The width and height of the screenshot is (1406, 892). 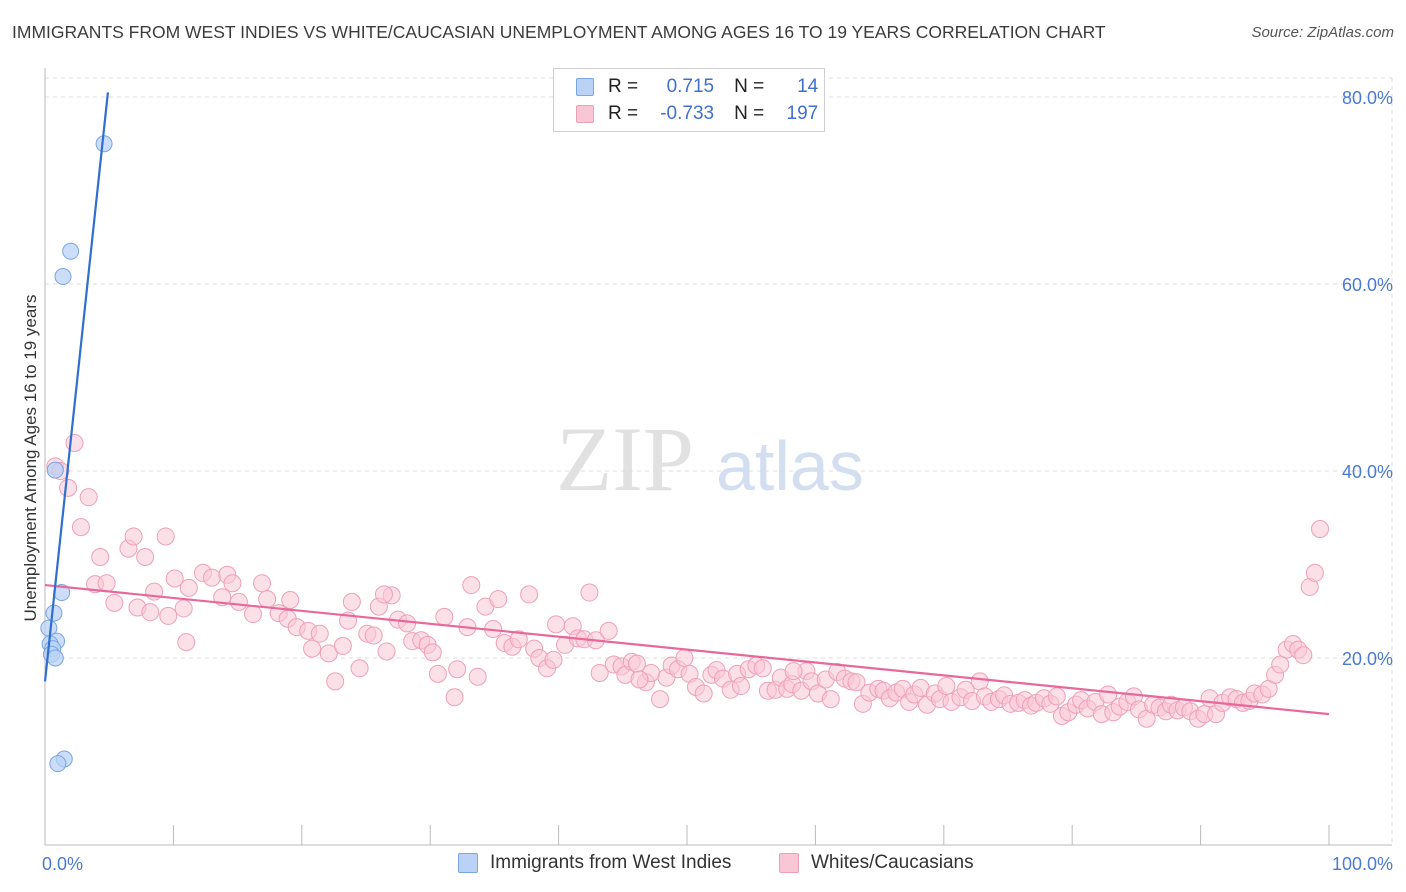 I want to click on pink-trendline, so click(x=687, y=649).